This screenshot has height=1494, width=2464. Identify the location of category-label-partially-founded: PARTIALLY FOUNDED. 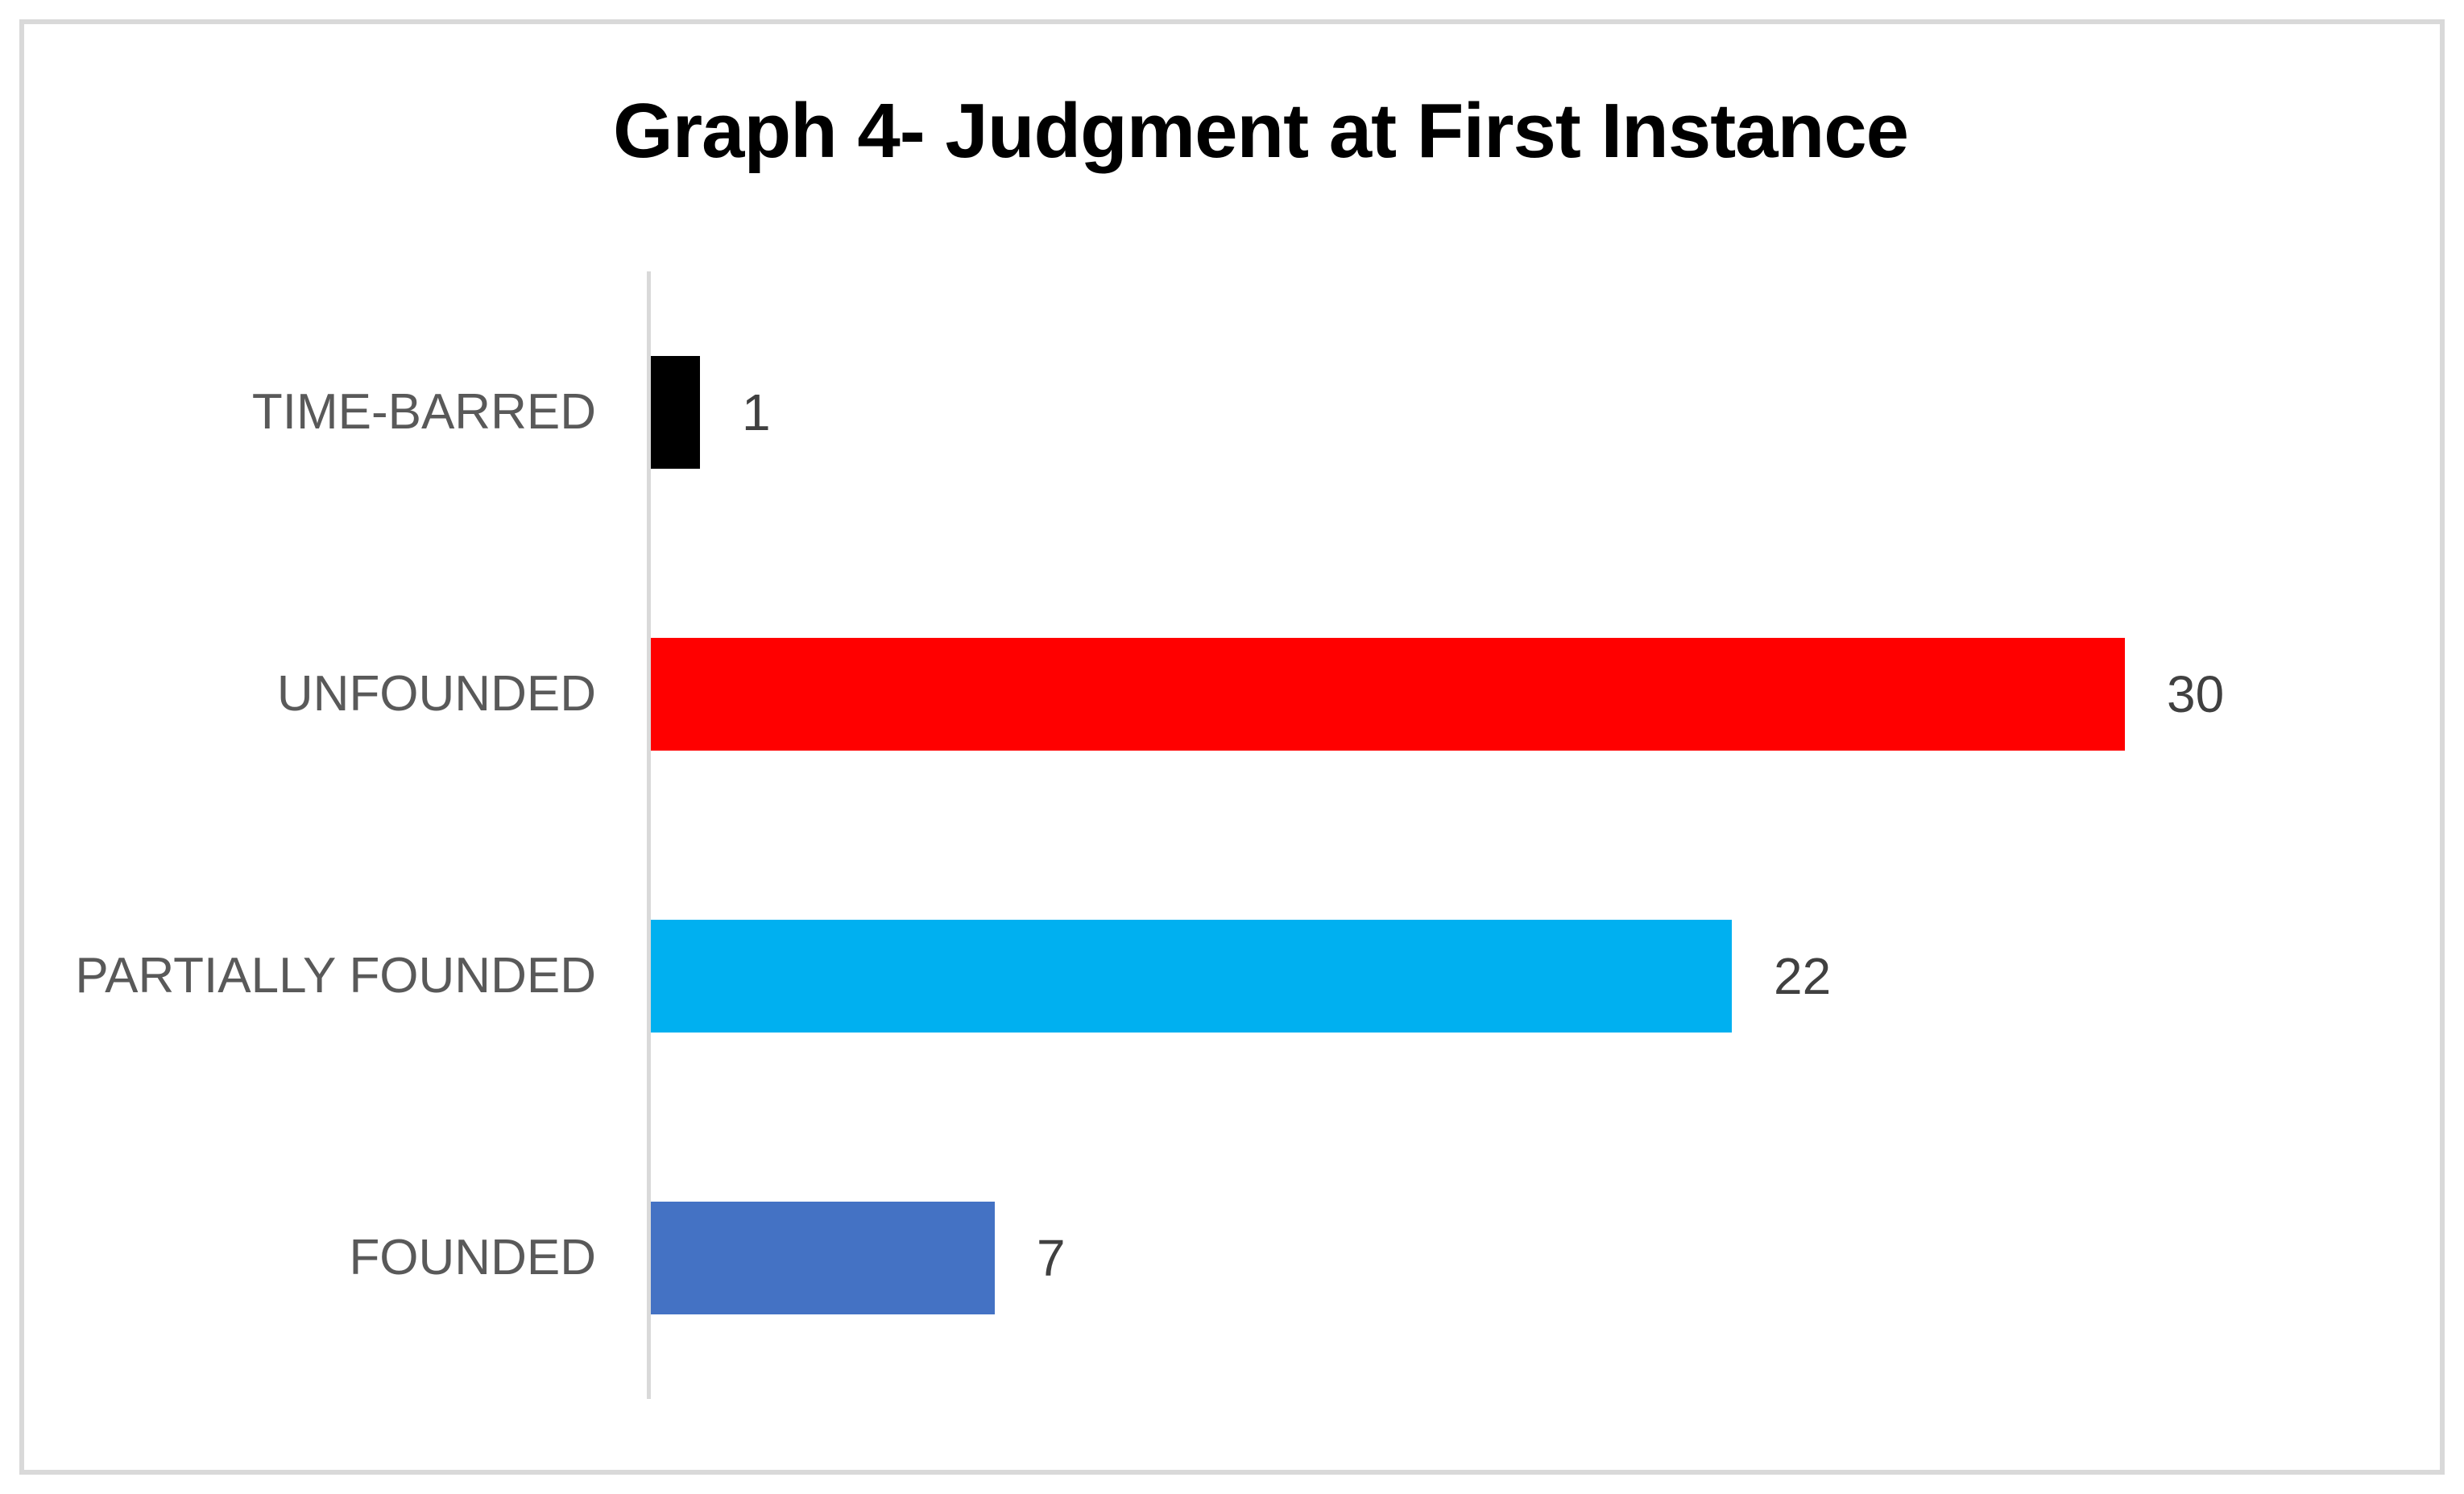
(335, 976).